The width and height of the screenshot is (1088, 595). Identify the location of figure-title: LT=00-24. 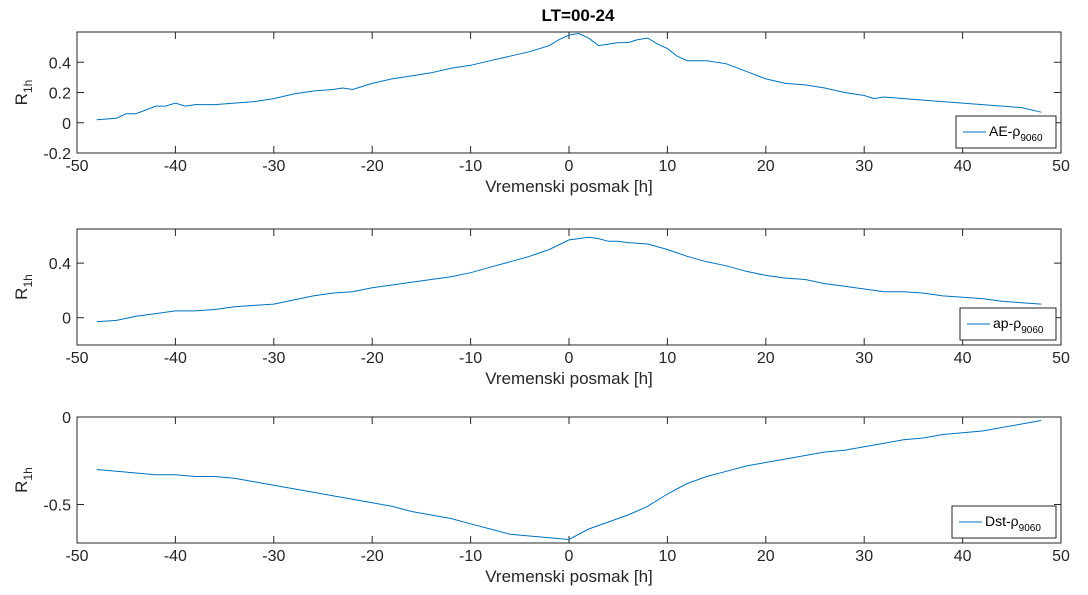
(578, 15).